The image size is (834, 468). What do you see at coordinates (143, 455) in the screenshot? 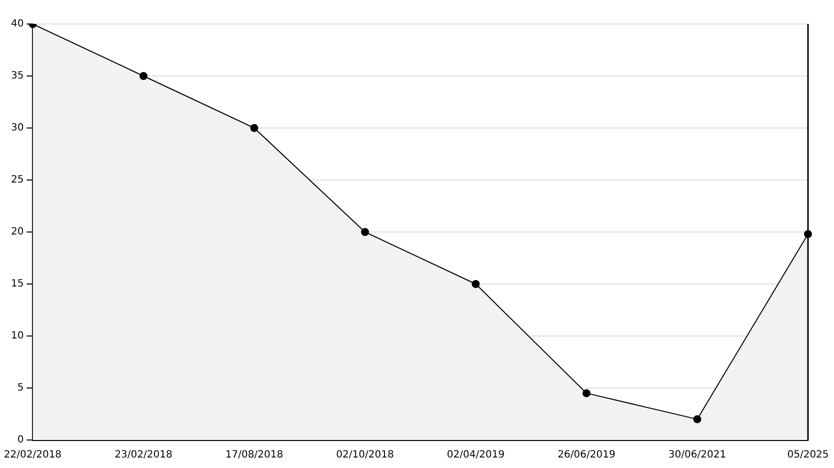
I see `x-tick-label: 23/02/2018` at bounding box center [143, 455].